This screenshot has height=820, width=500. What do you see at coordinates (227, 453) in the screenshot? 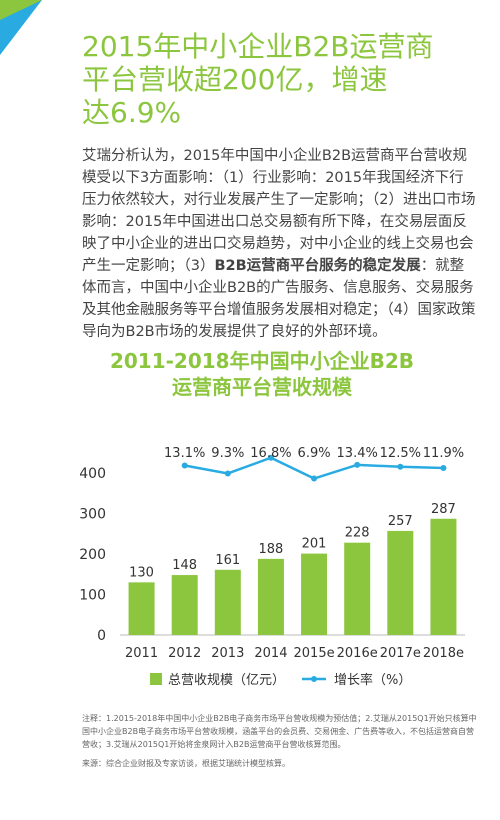
I see `growth-rate-label: 9.3%` at bounding box center [227, 453].